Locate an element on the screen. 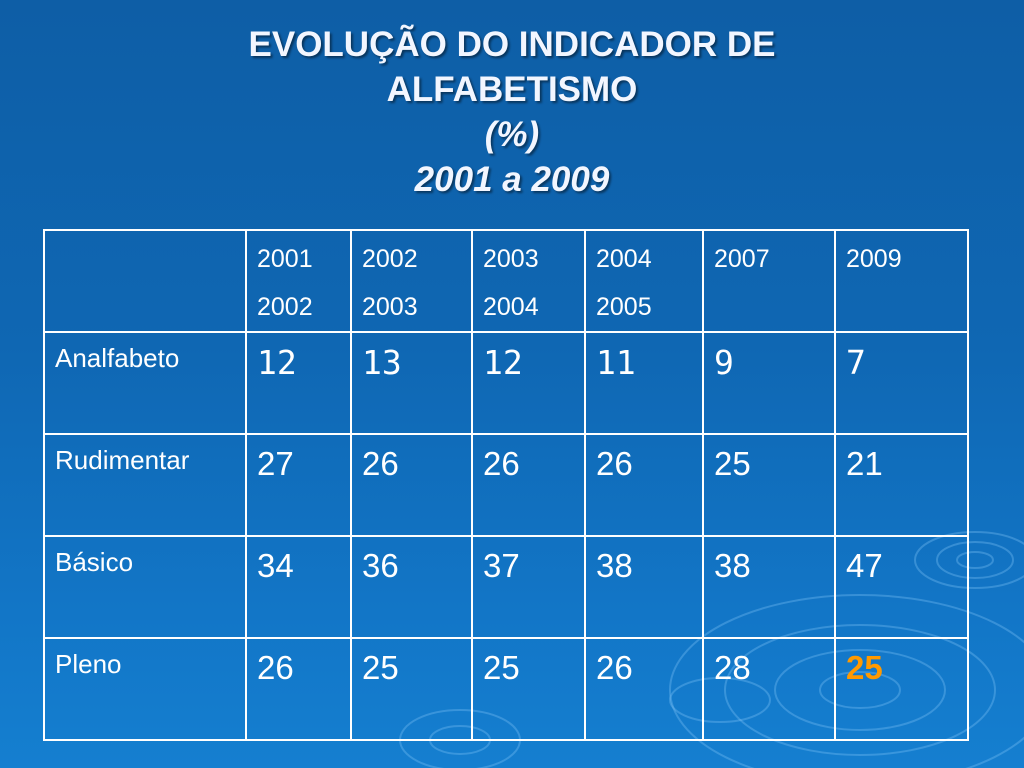 The height and width of the screenshot is (768, 1024). table-cell: 36 is located at coordinates (411, 587).